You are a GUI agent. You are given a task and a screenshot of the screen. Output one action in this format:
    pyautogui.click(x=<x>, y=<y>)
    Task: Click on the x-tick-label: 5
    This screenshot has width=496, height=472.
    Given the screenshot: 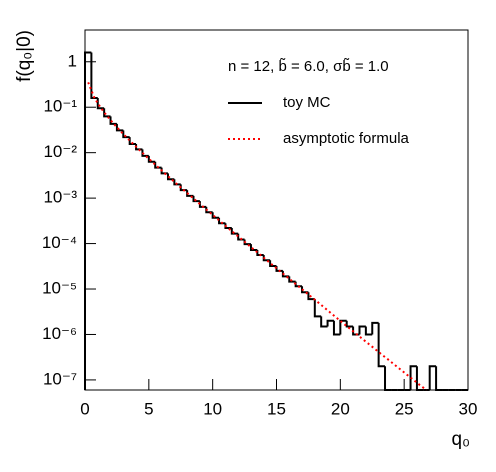 What is the action you would take?
    pyautogui.click(x=148, y=408)
    